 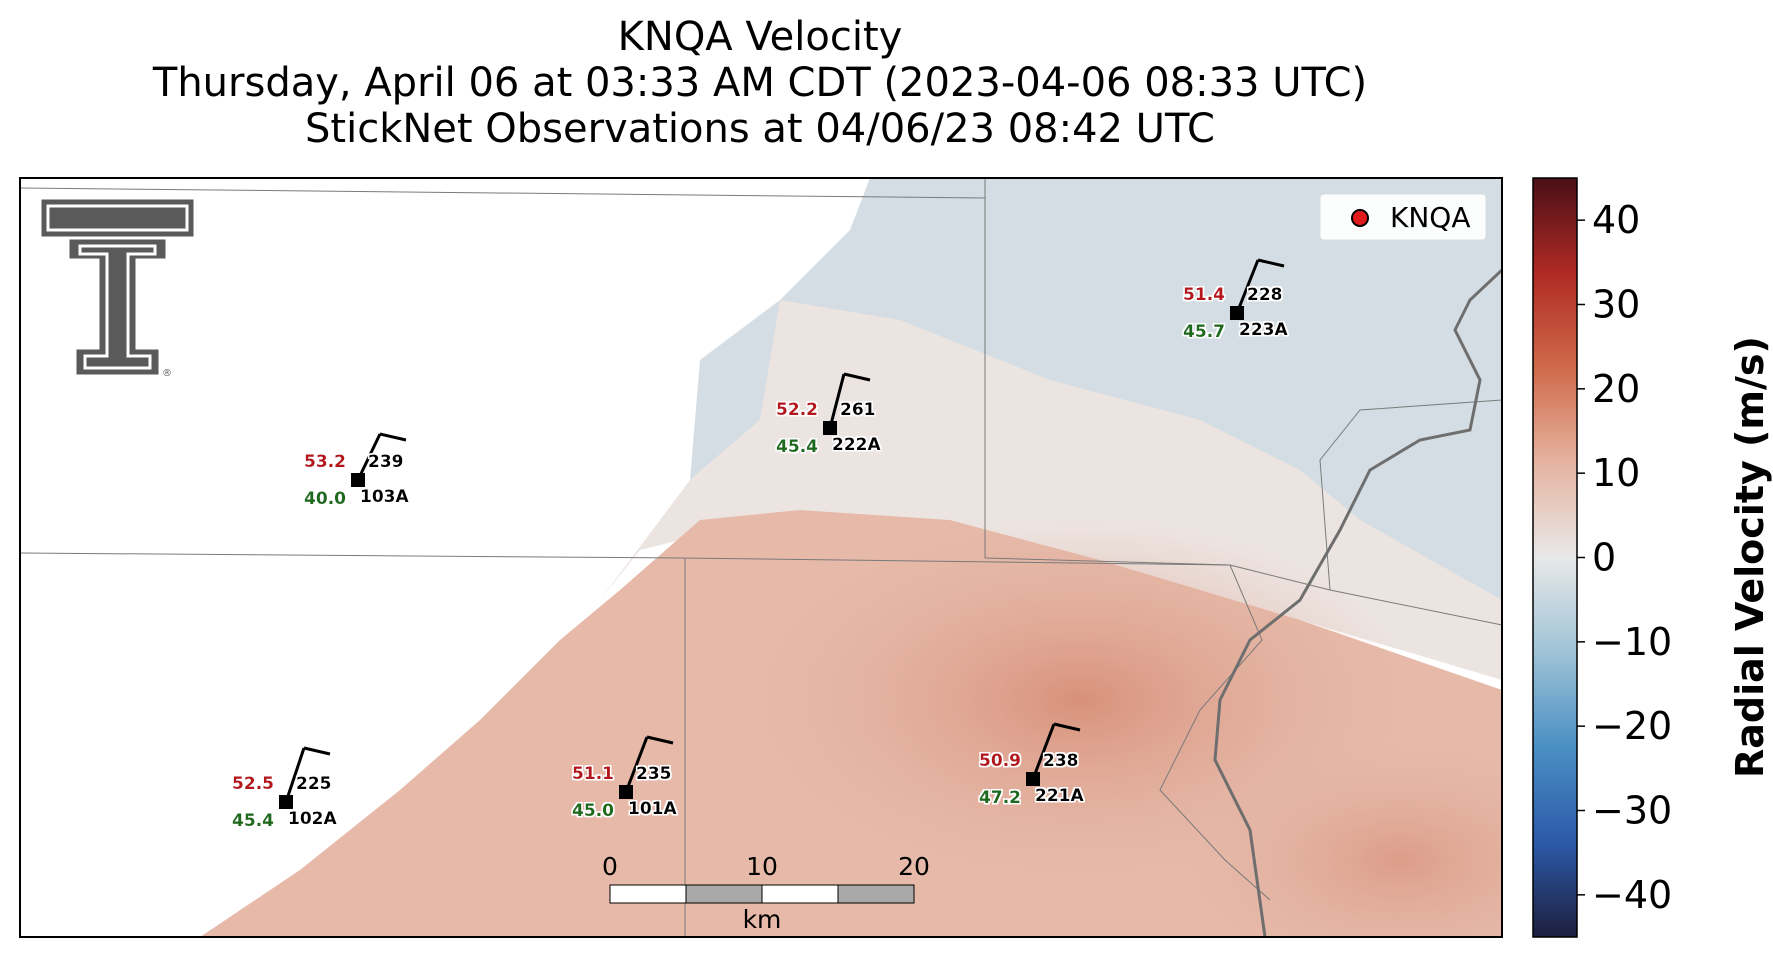 I want to click on colorbar-tick-label: −30, so click(x=1632, y=811).